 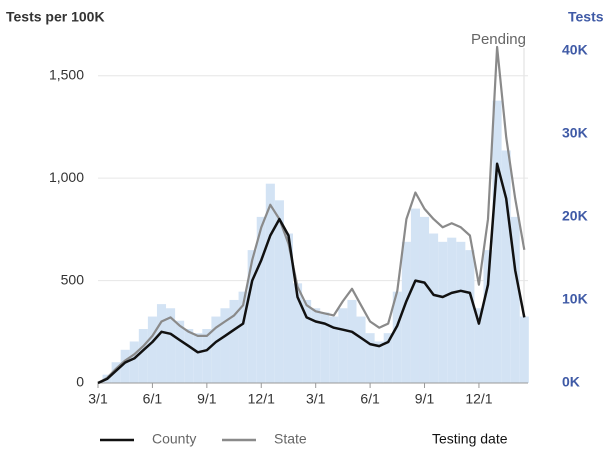 What do you see at coordinates (66, 74) in the screenshot?
I see `y-tick-label: 1,500` at bounding box center [66, 74].